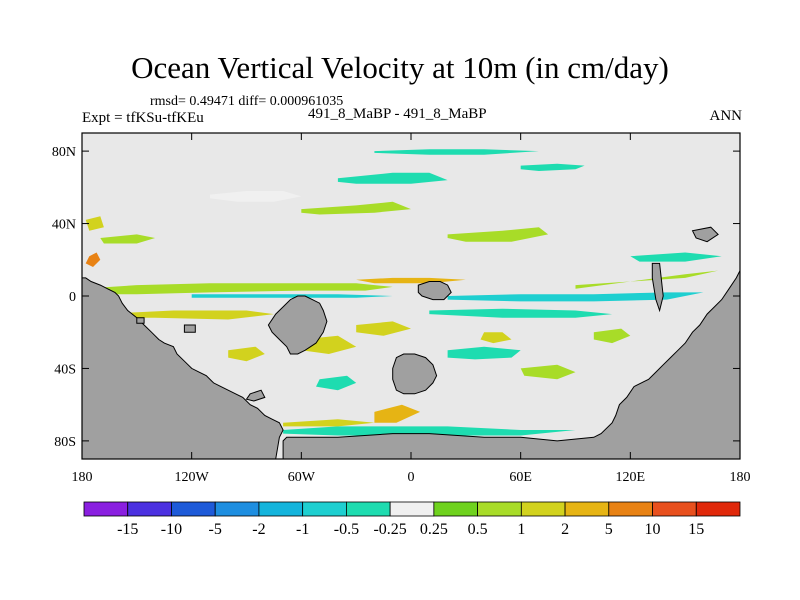 The height and width of the screenshot is (600, 800). What do you see at coordinates (434, 529) in the screenshot?
I see `colorbar-label: 0.25` at bounding box center [434, 529].